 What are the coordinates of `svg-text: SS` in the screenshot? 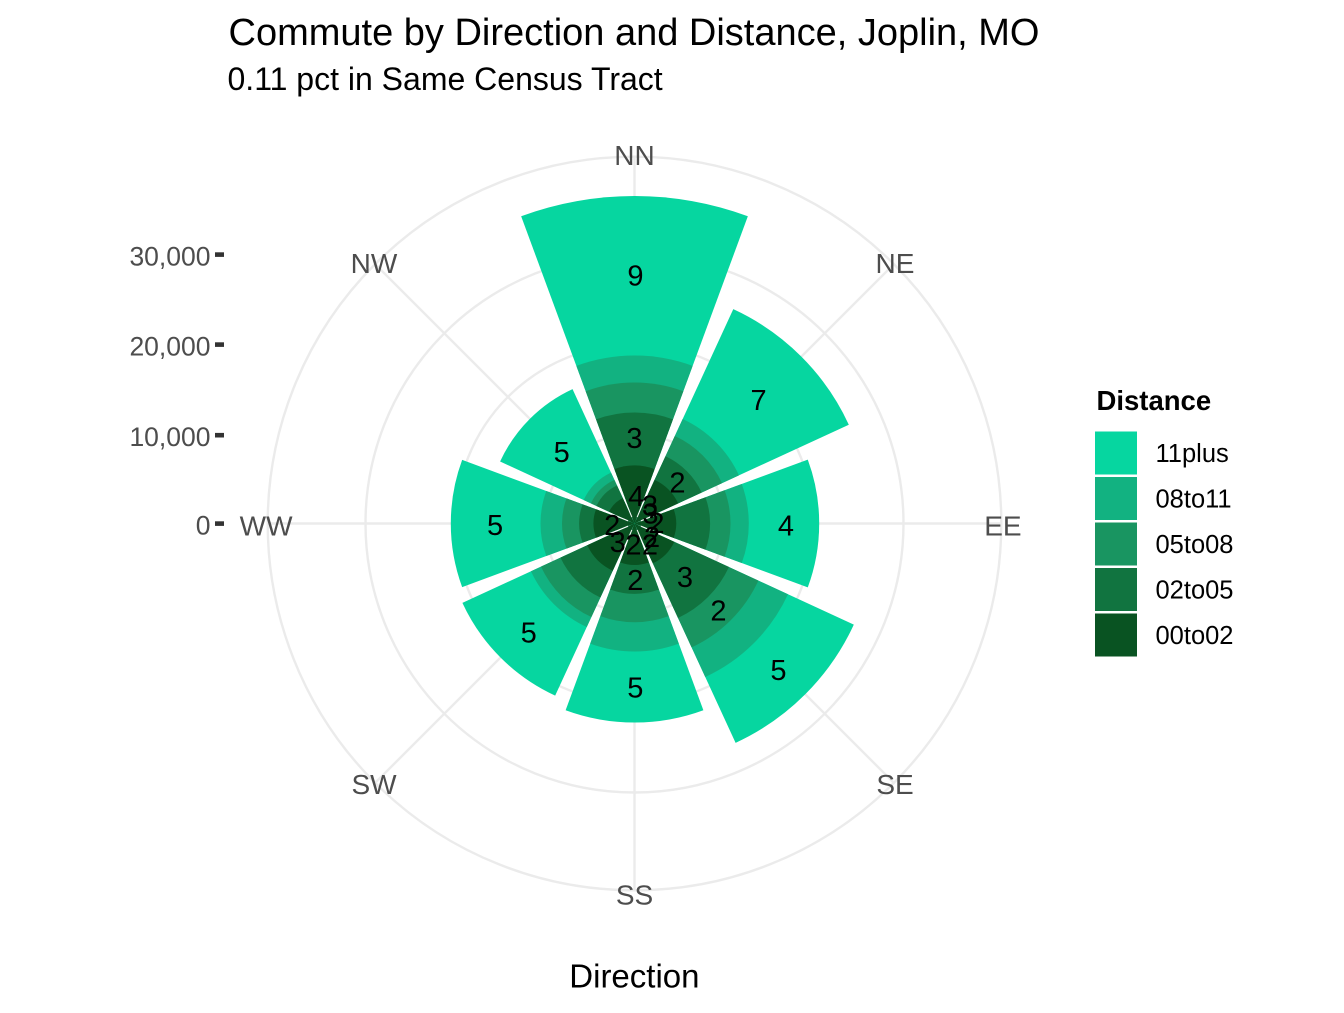 It's located at (634, 894).